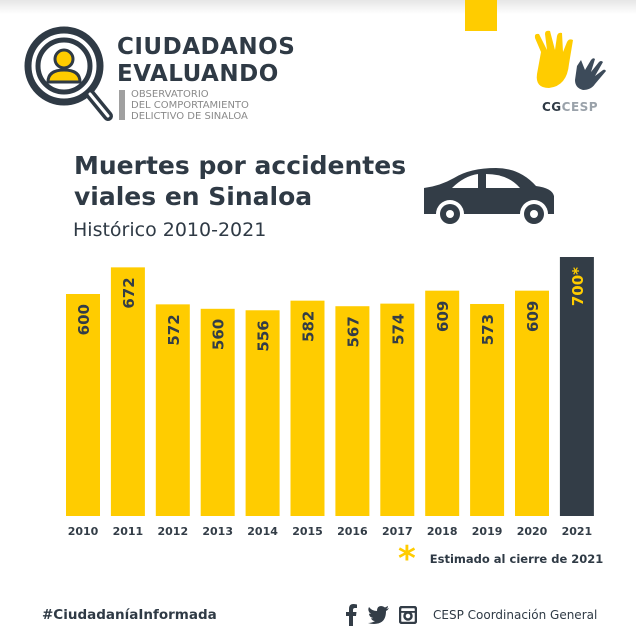 Image resolution: width=636 pixels, height=638 pixels. I want to click on x-tick-2011: 2011, so click(128, 531).